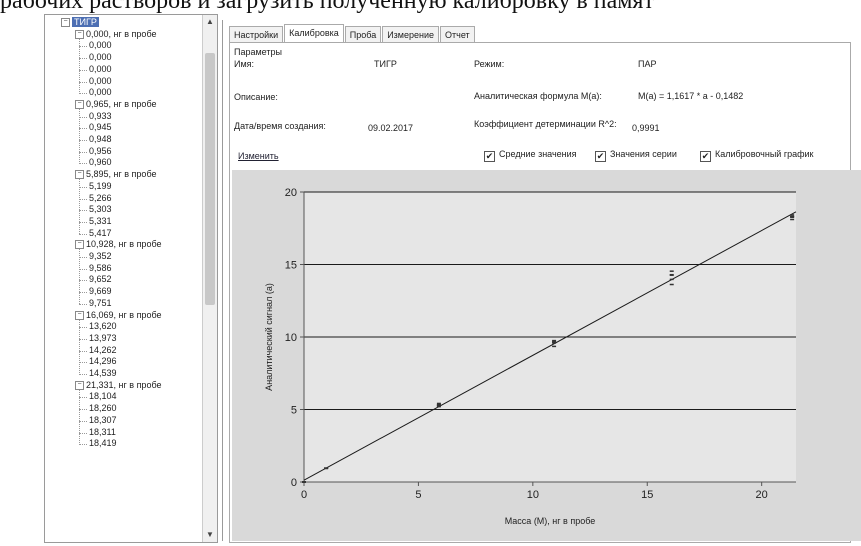  What do you see at coordinates (258, 52) in the screenshot?
I see `params-section-title: Параметры` at bounding box center [258, 52].